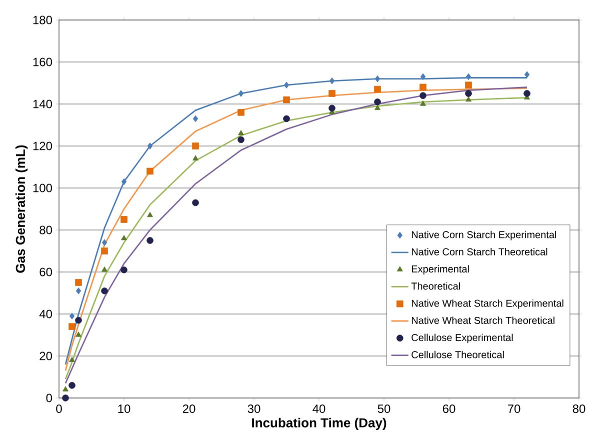  I want to click on legend-label: Experimental, so click(440, 269).